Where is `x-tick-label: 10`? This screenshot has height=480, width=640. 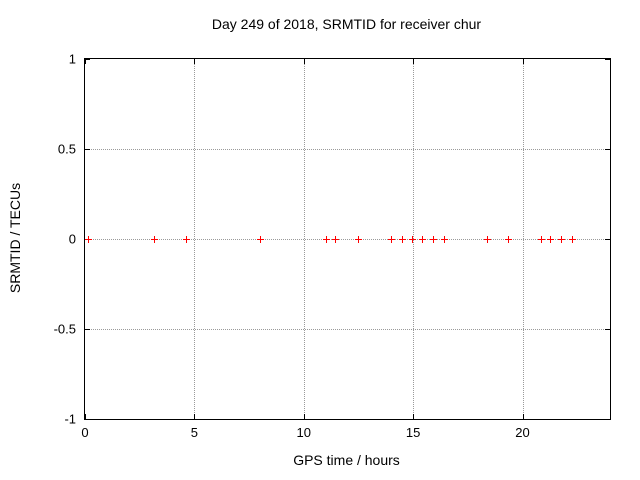 x-tick-label: 10 is located at coordinates (303, 432).